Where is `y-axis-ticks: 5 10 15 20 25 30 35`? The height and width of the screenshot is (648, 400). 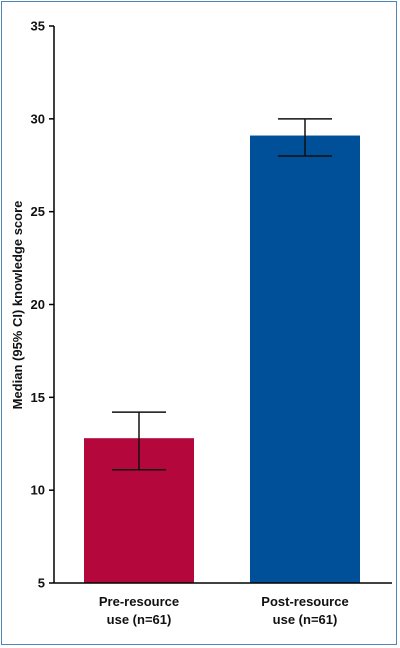
y-axis-ticks: 5 10 15 20 25 30 35 is located at coordinates (42, 305).